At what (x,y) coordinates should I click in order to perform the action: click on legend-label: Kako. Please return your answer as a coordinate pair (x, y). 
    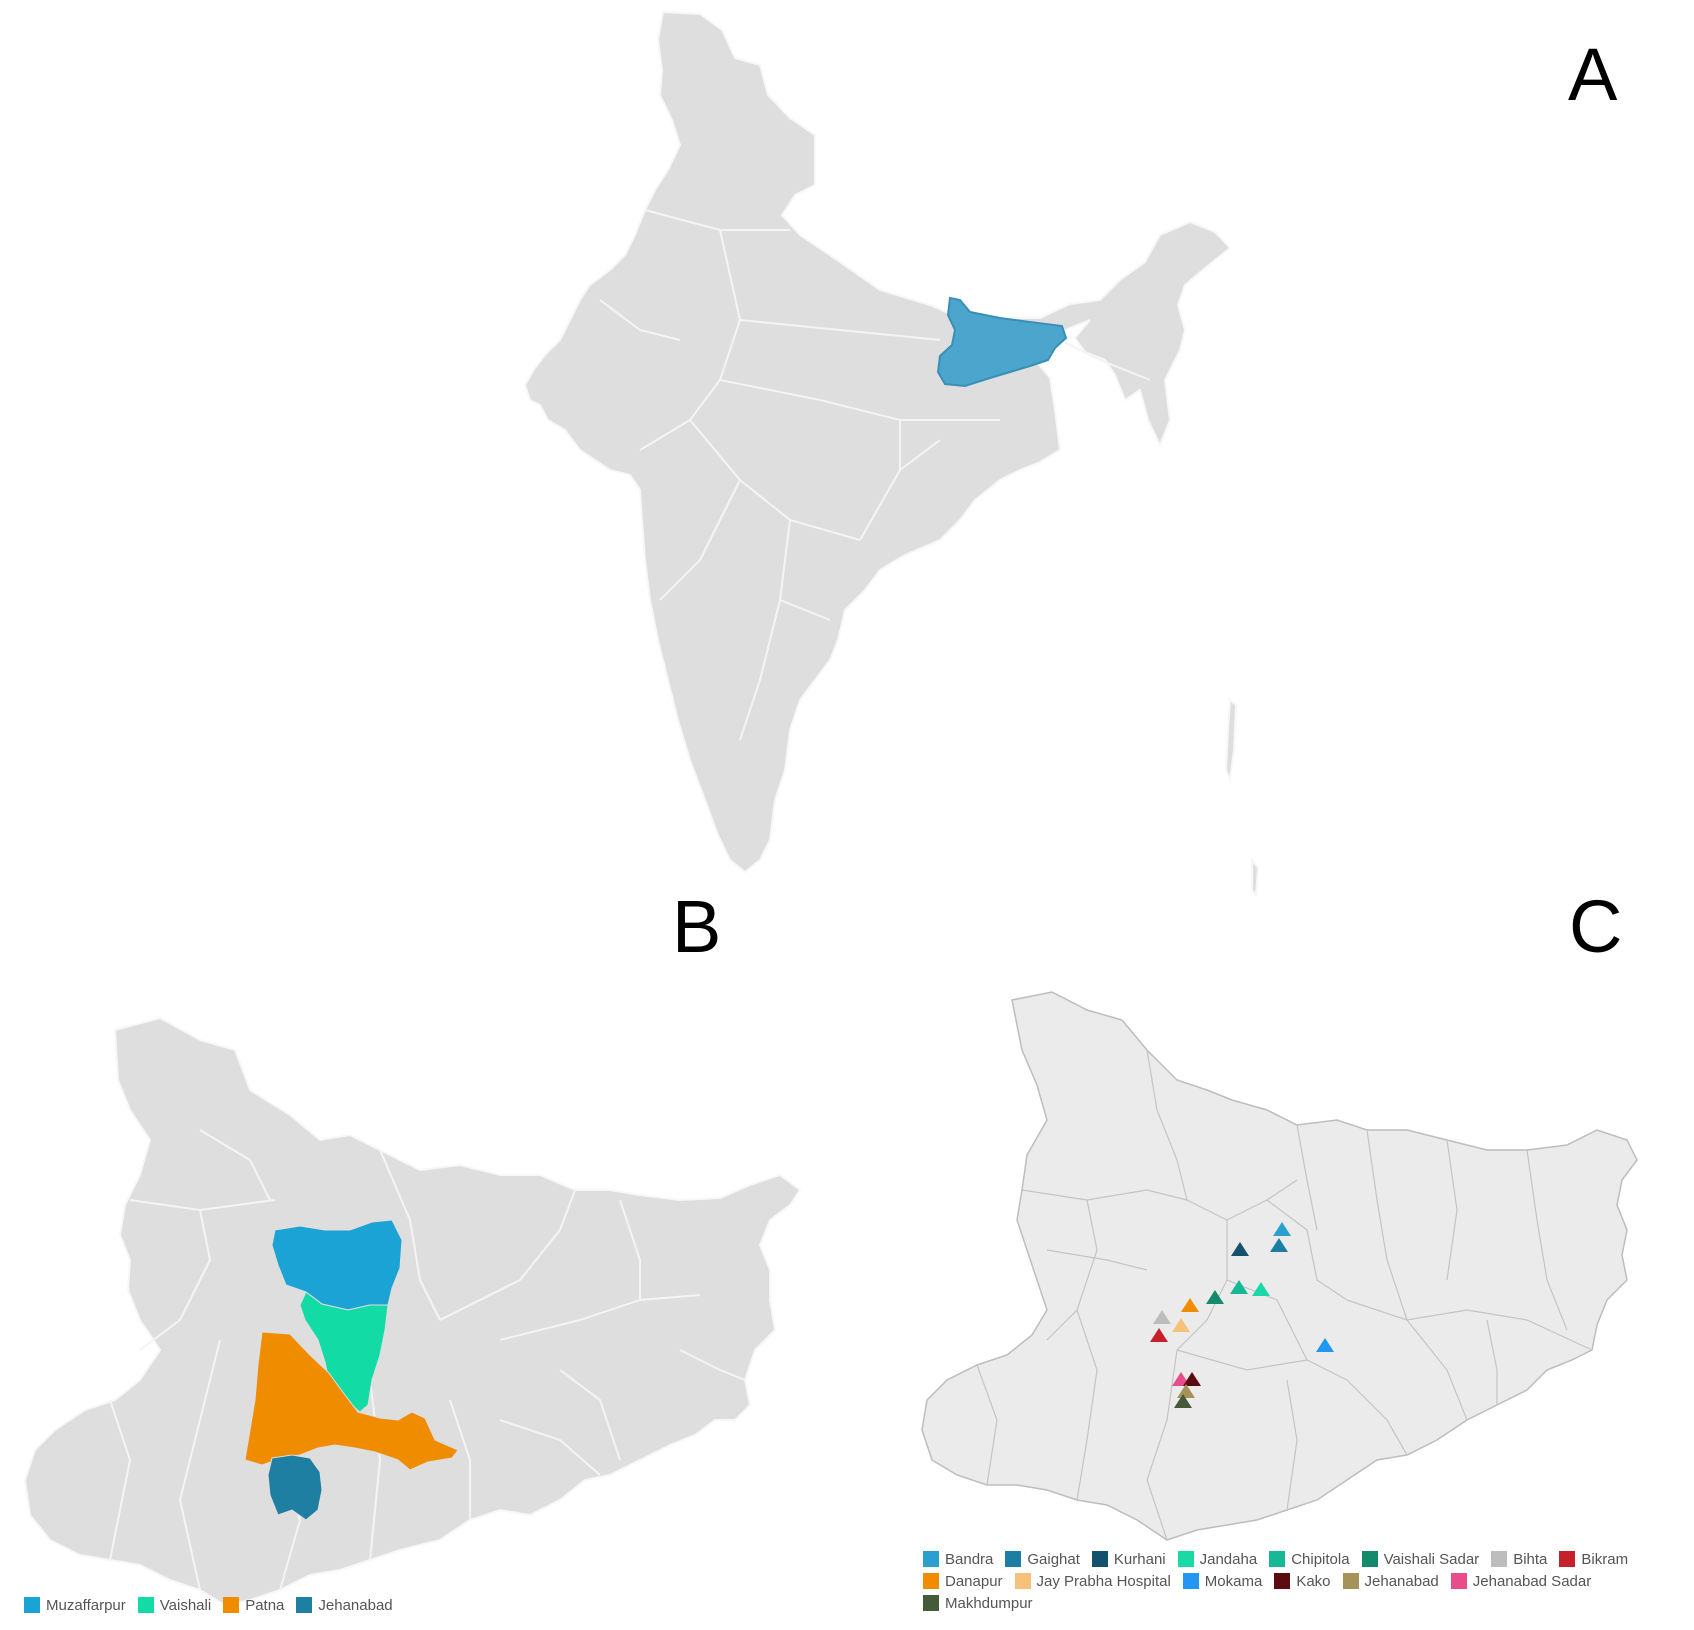
    Looking at the image, I should click on (1313, 1581).